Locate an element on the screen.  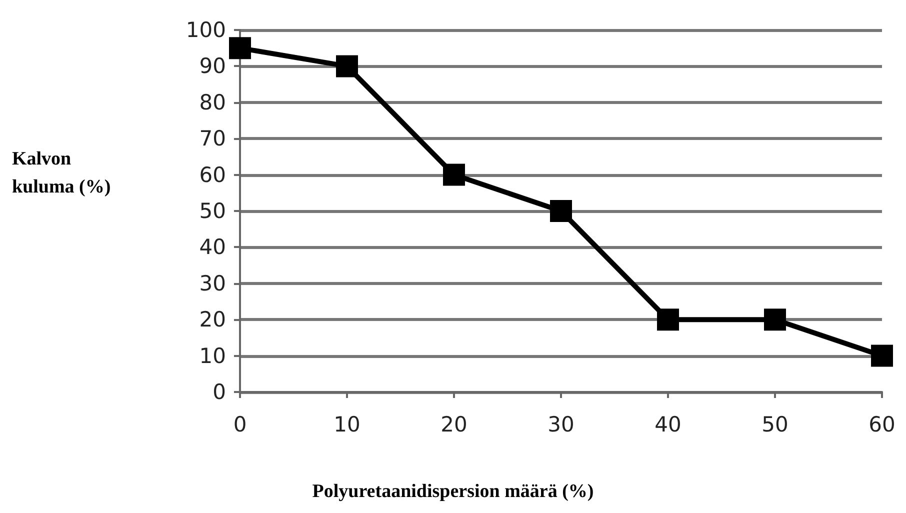
y-tick-label: 40 is located at coordinates (212, 247).